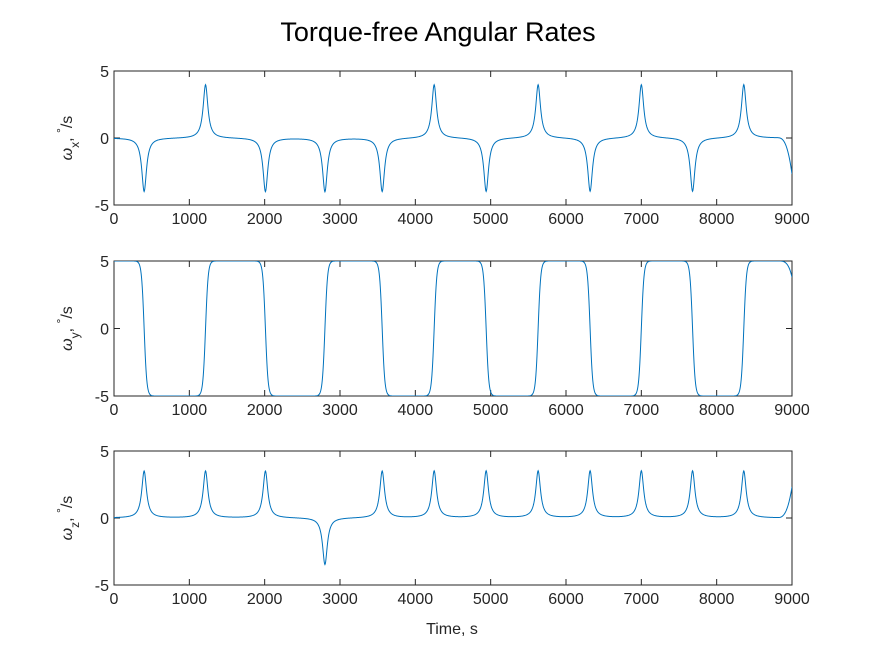 The width and height of the screenshot is (875, 656). I want to click on series-line-wz, so click(453, 517).